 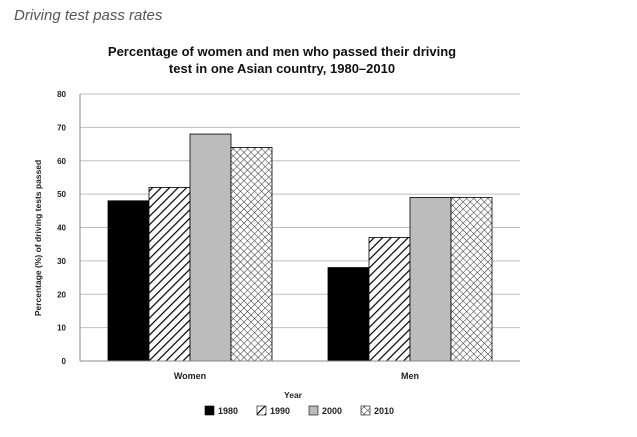 I want to click on x-axis-title: Year, so click(x=293, y=395).